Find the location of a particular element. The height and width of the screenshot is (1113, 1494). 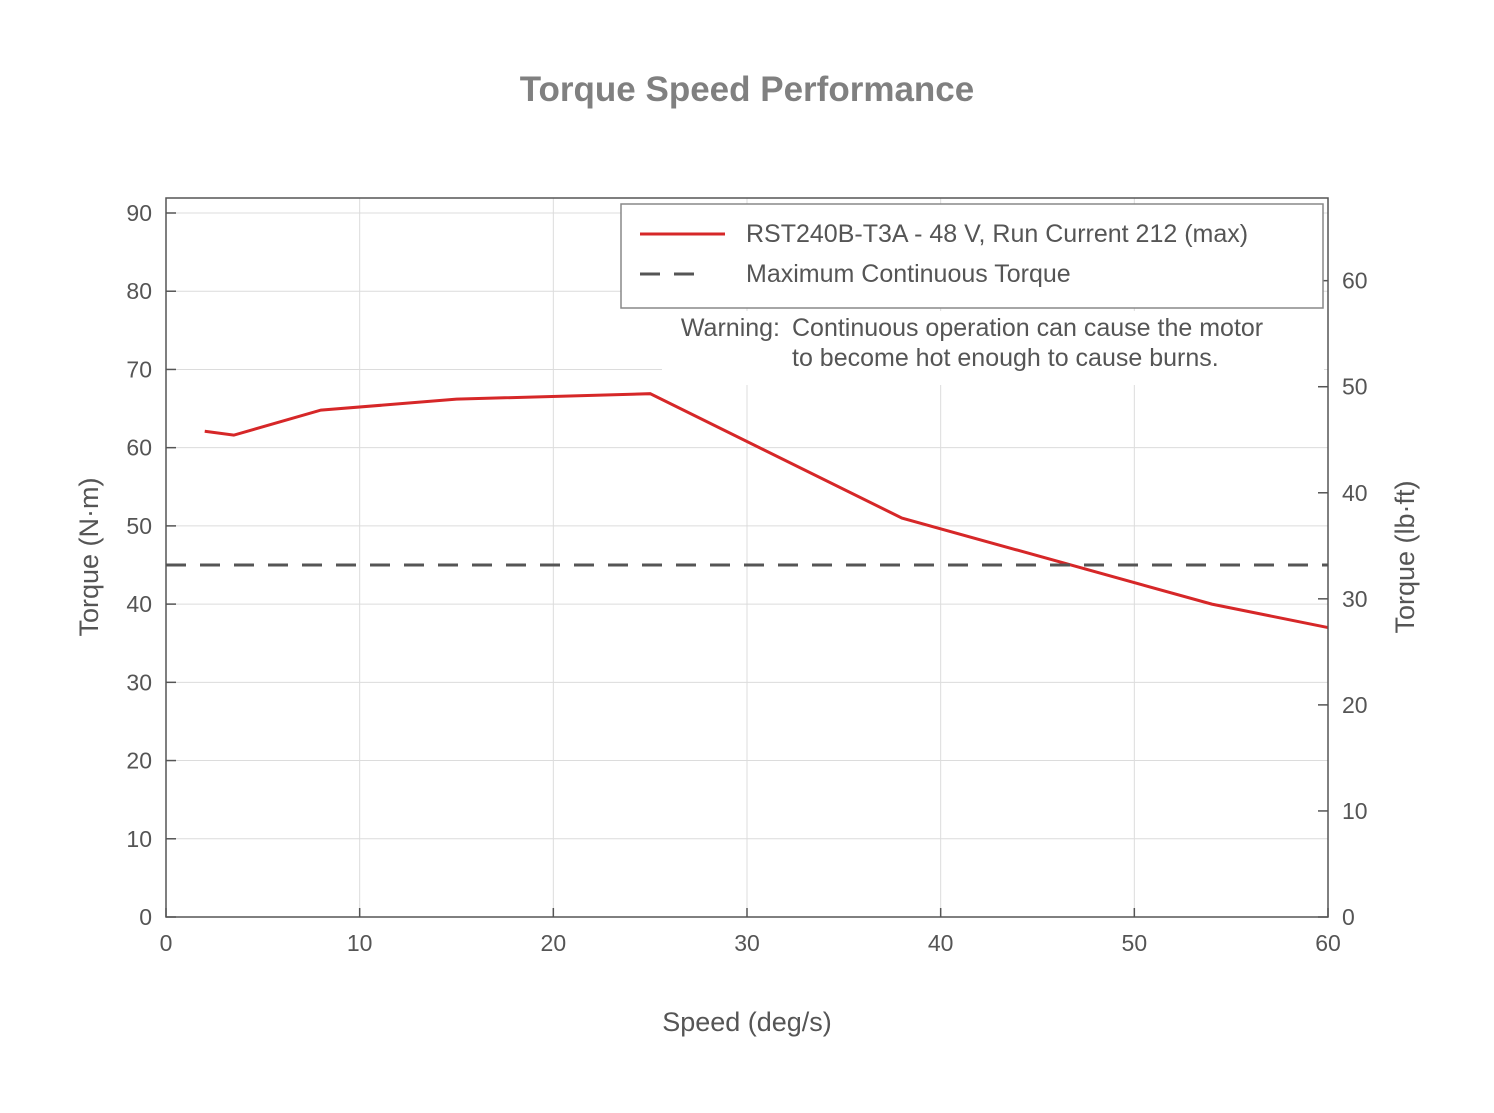

y-tick-label-left: 90 is located at coordinates (139, 213).